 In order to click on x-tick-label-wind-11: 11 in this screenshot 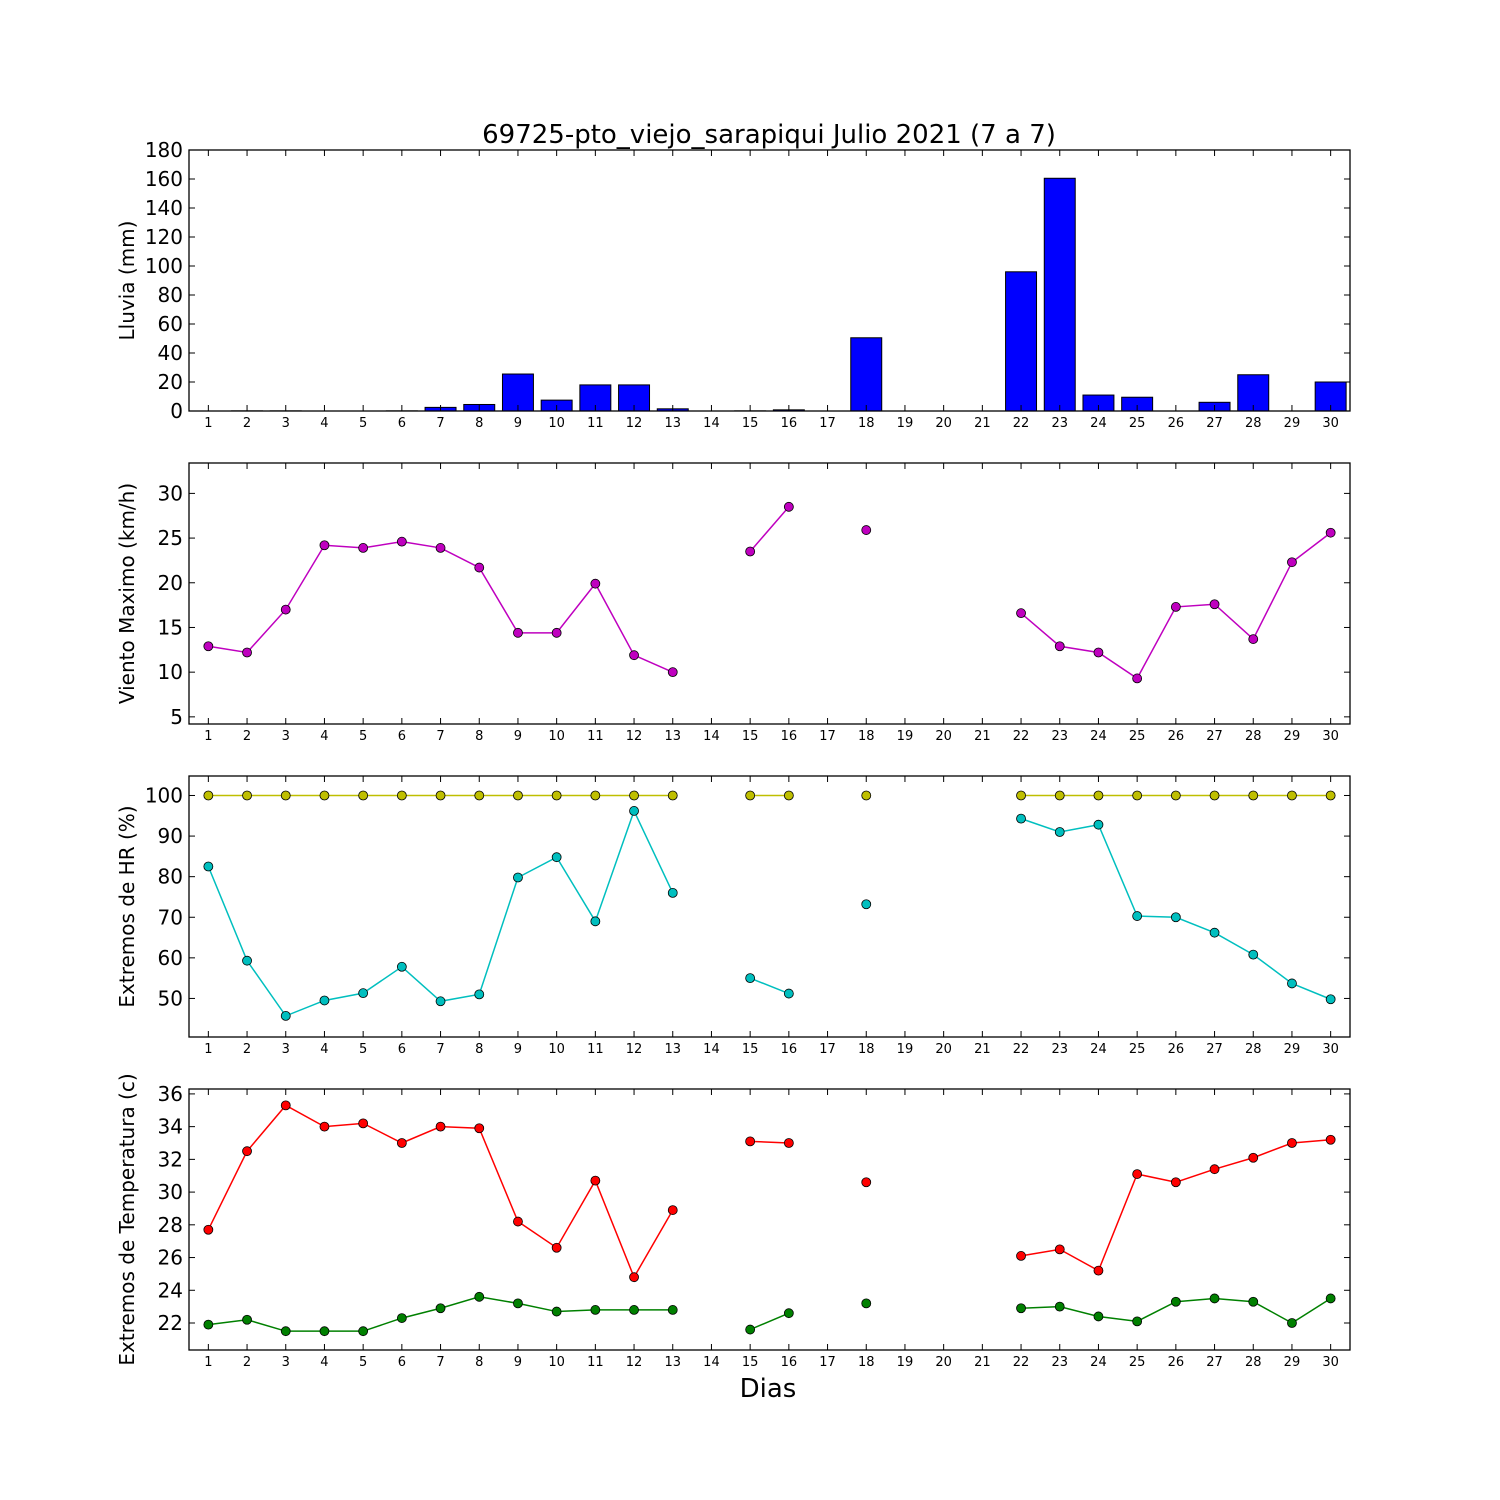, I will do `click(595, 736)`.